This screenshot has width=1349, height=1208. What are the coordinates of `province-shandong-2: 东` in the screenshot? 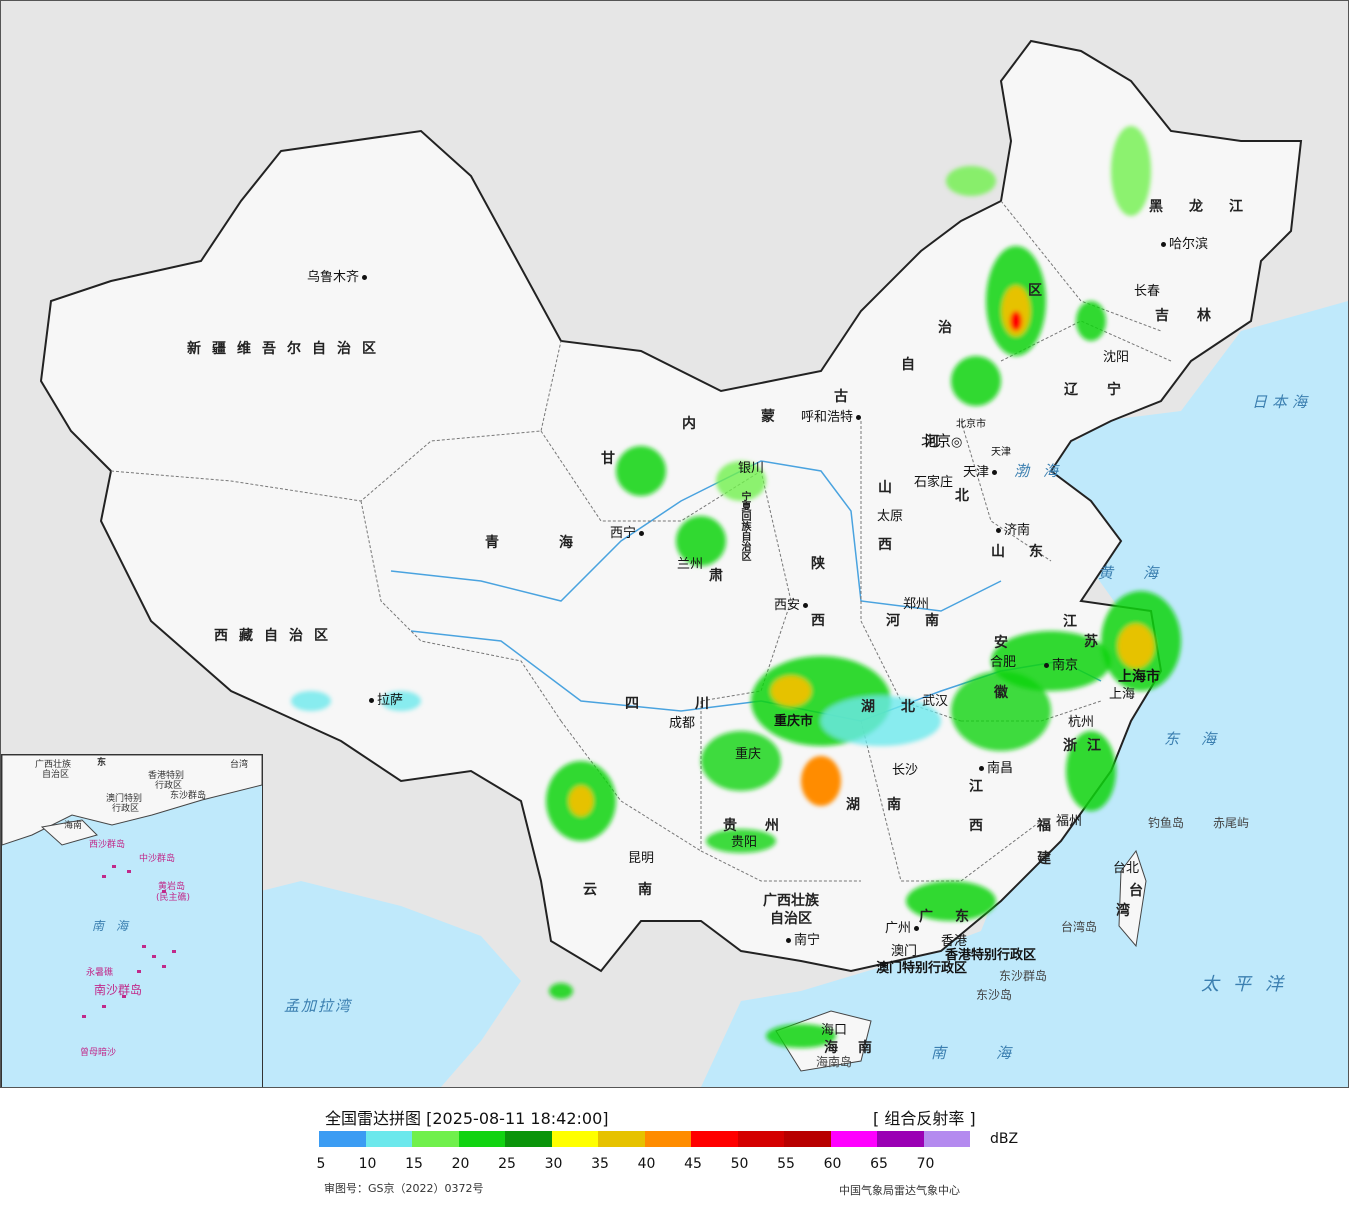 It's located at (1041, 552).